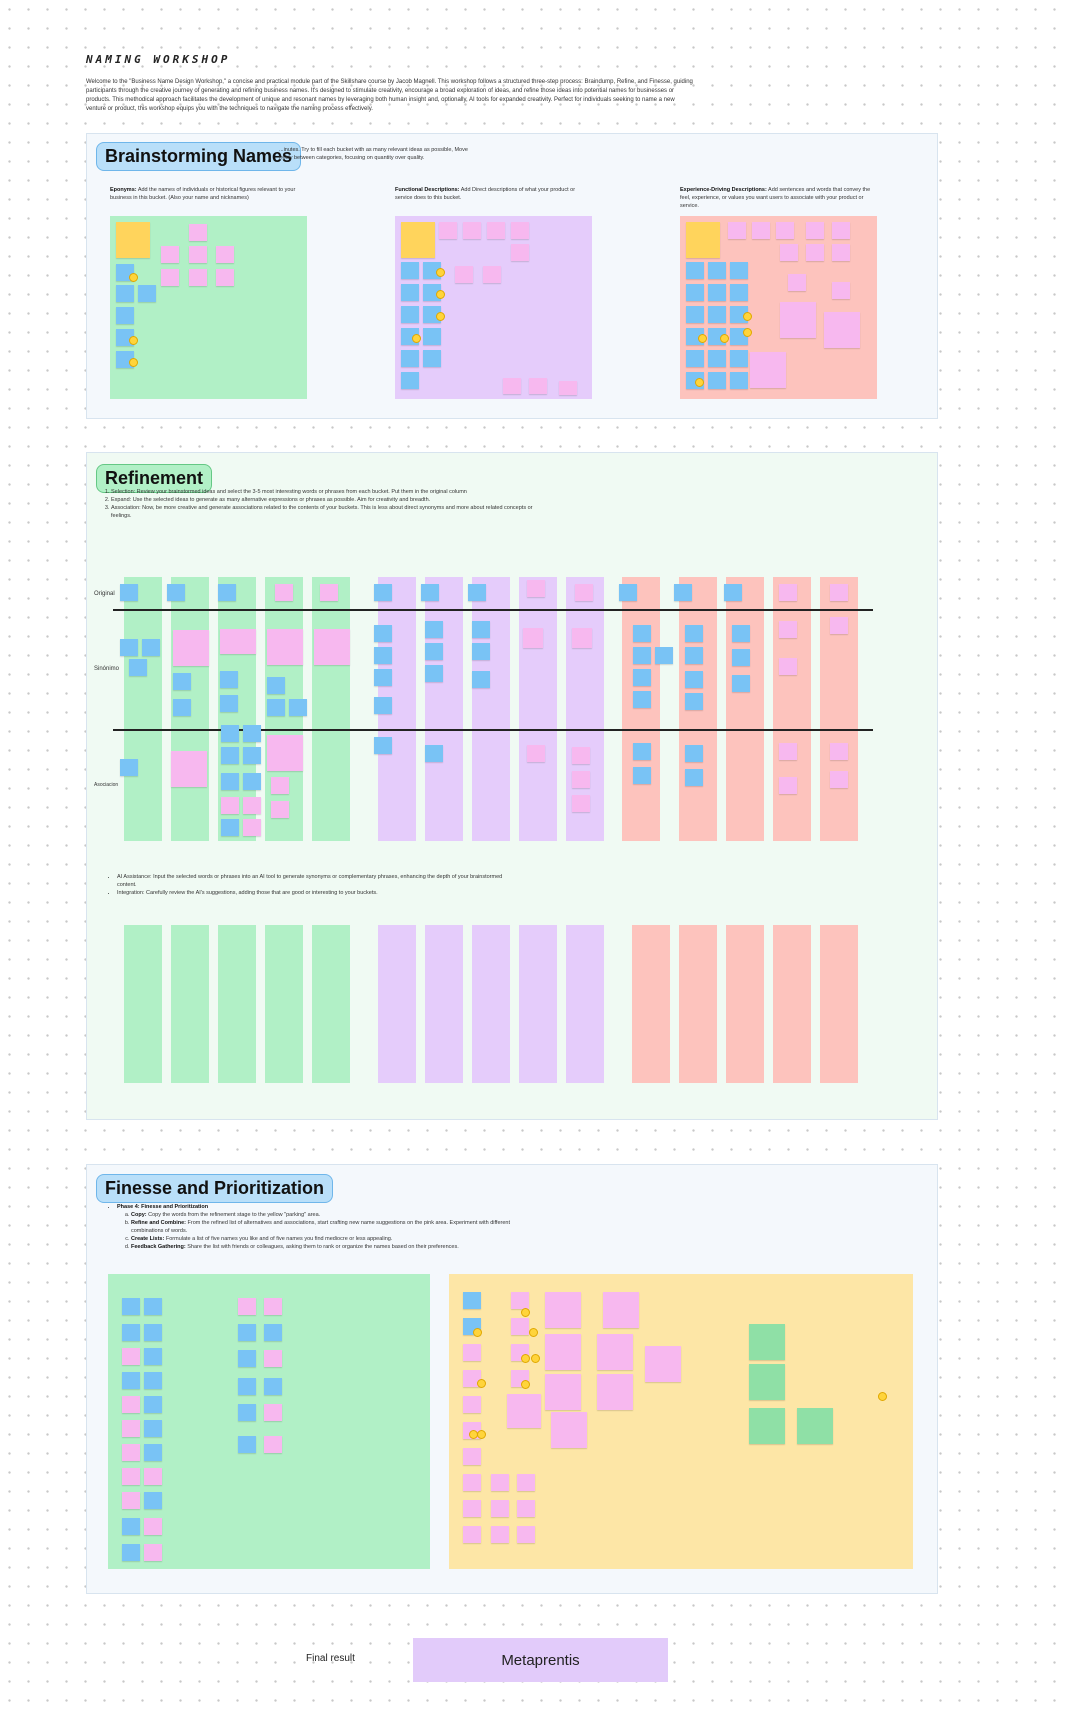 The height and width of the screenshot is (1709, 1068). I want to click on final-result-box: Metaprentis, so click(540, 1660).